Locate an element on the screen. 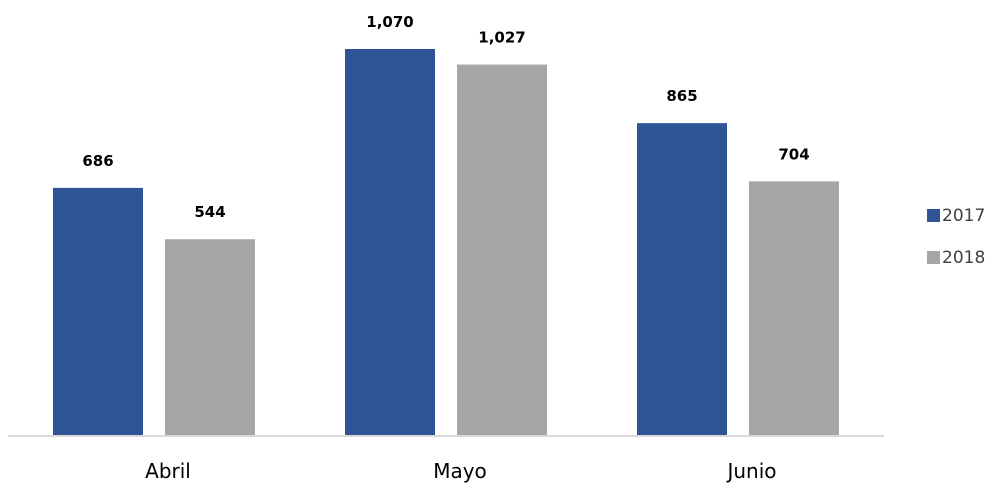  data-label-mayo-2017: 1,070 is located at coordinates (389, 22).